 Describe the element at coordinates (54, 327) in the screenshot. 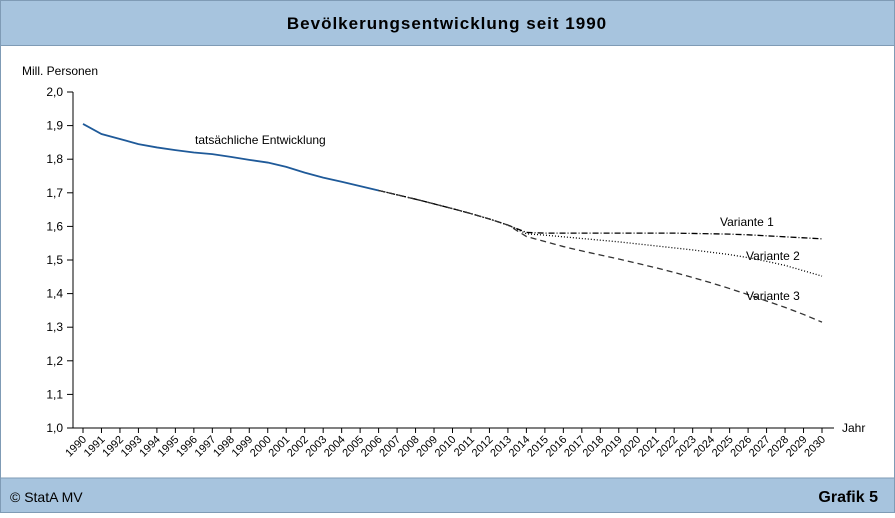

I see `y-tick-label: 1,3` at that location.